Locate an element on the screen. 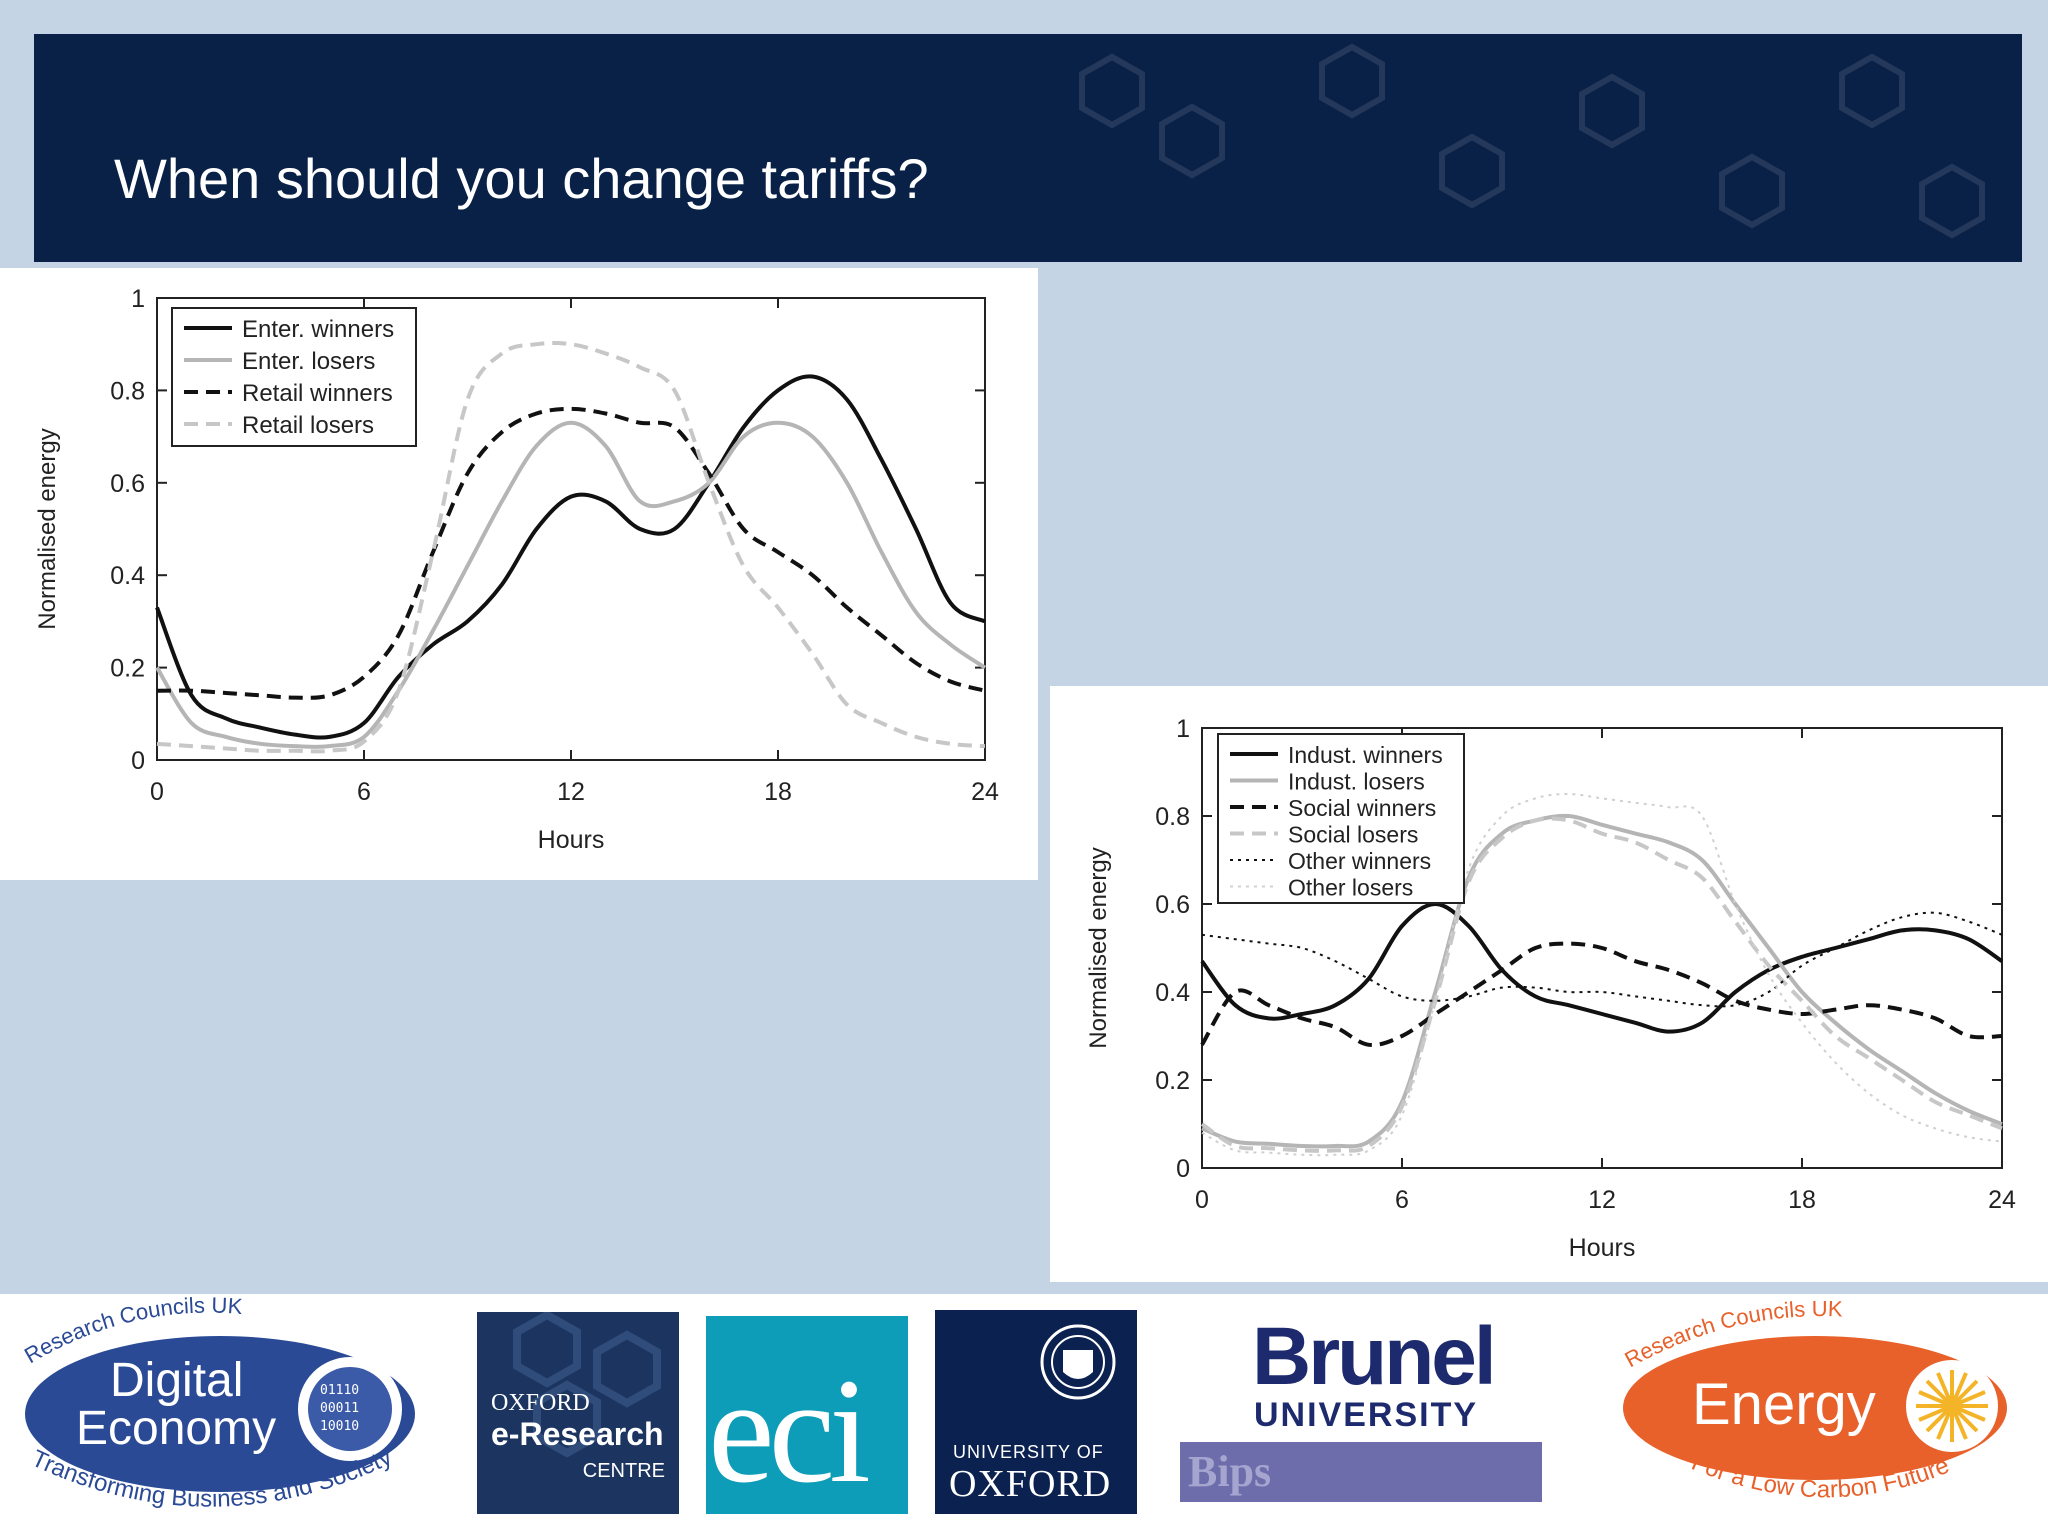  legend-label: Retail winners is located at coordinates (317, 393).